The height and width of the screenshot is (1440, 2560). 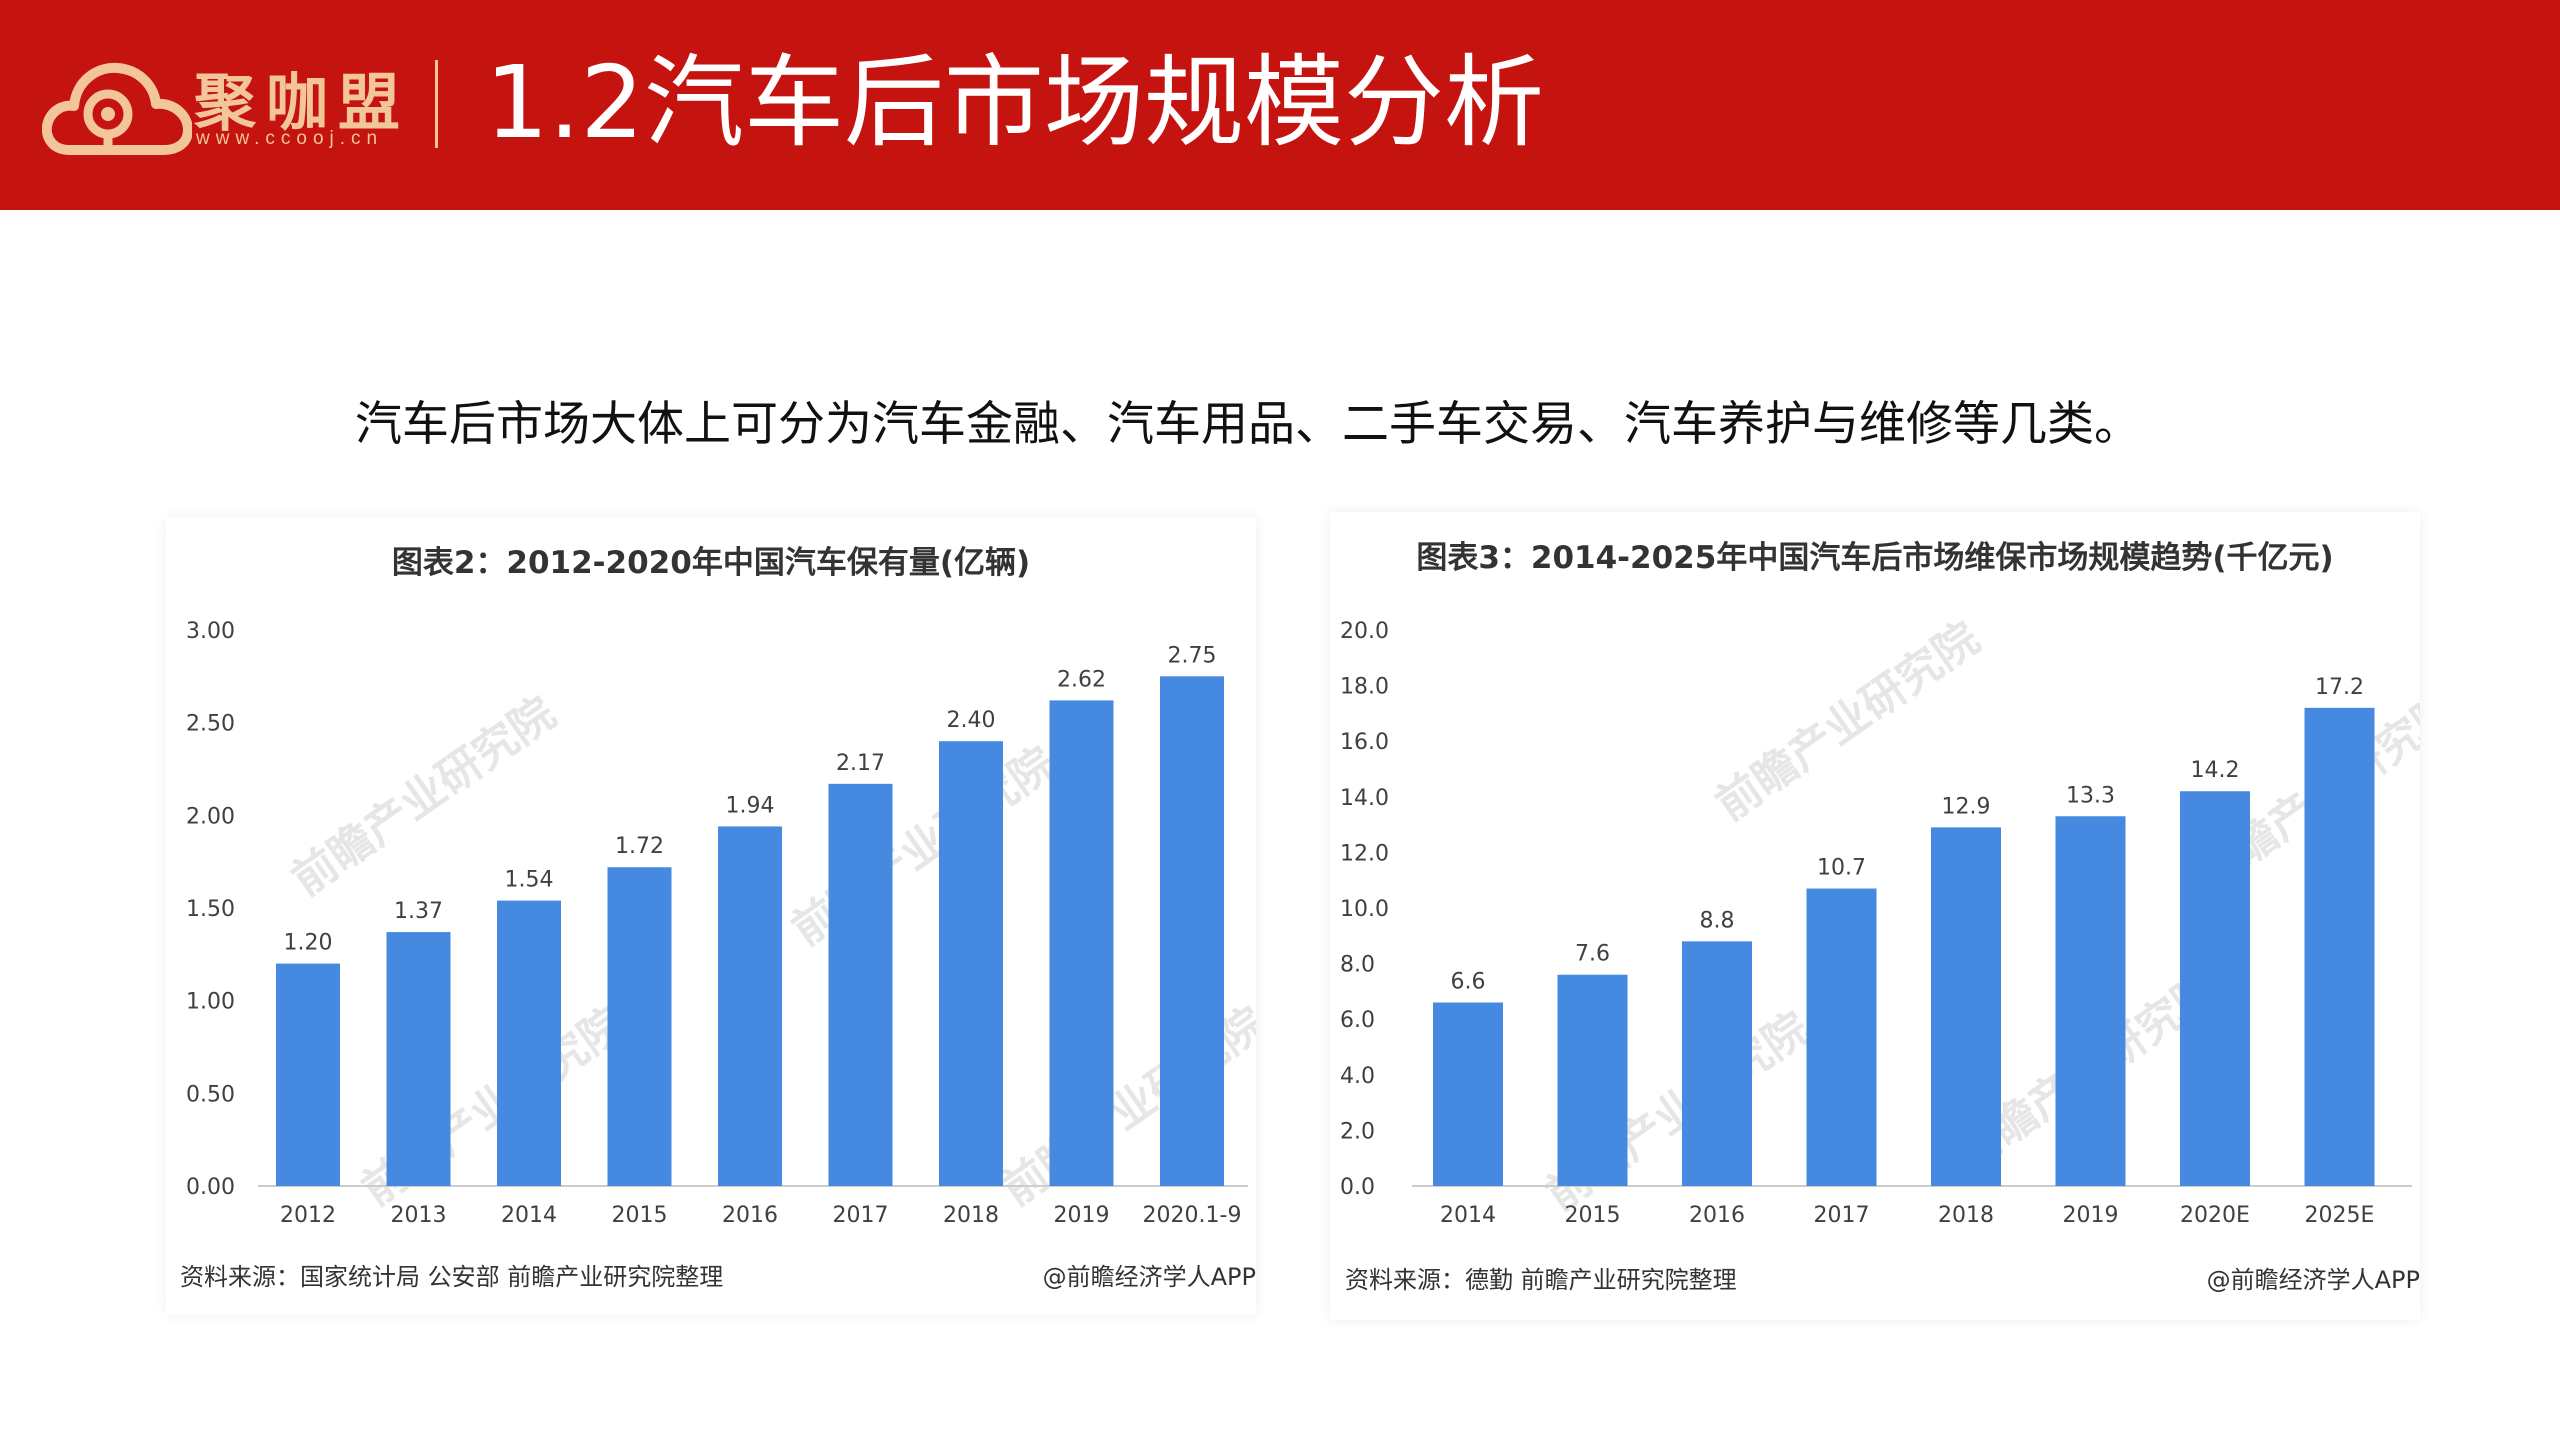 What do you see at coordinates (1192, 1215) in the screenshot?
I see `x-tick-label: 2020.1-9` at bounding box center [1192, 1215].